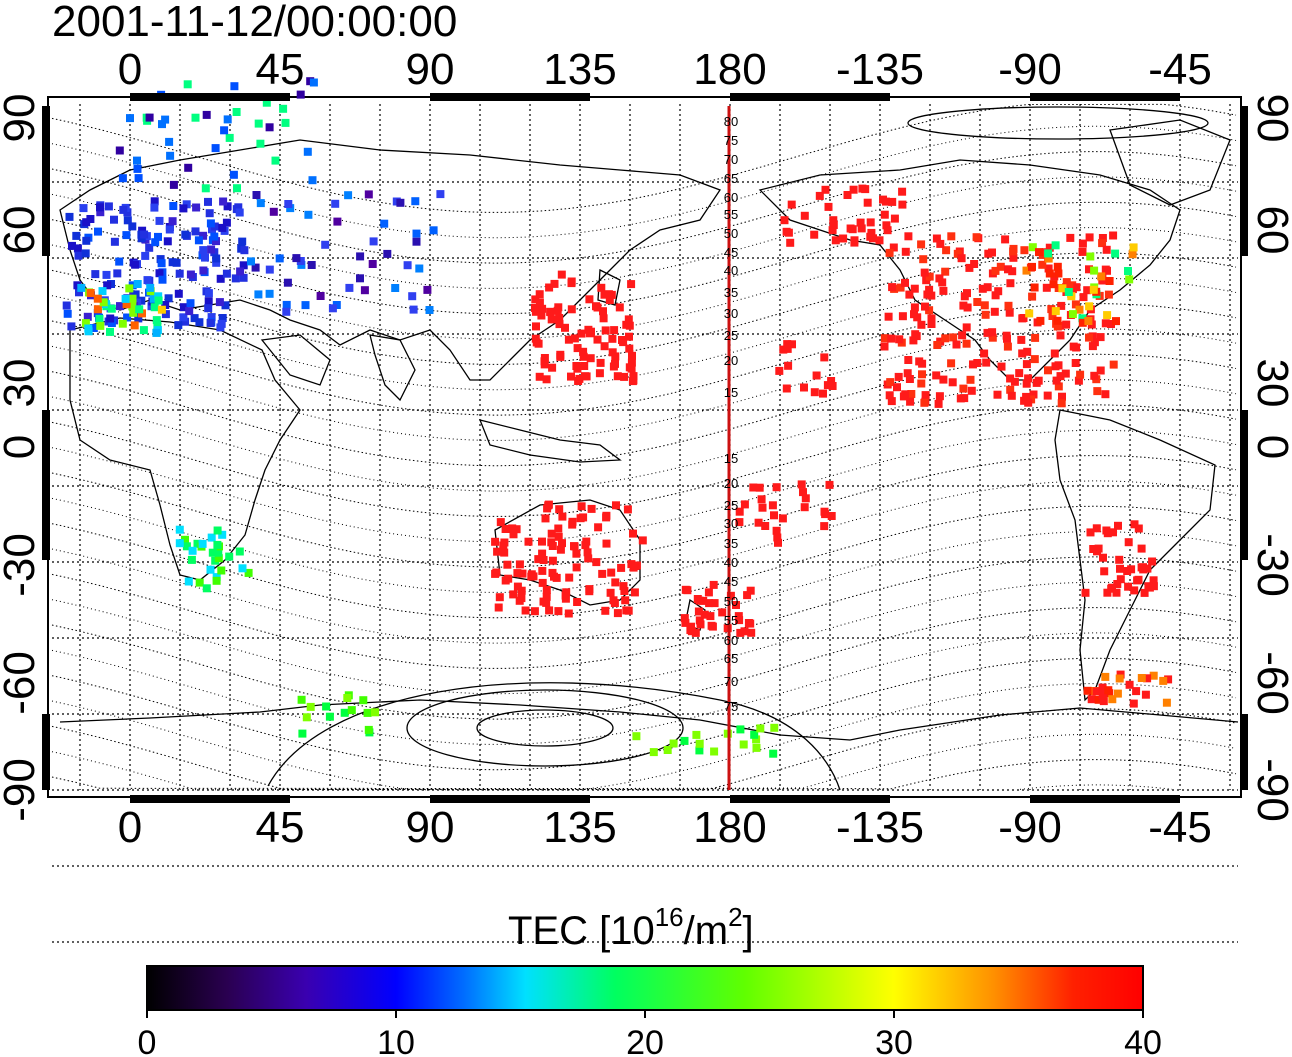 Image resolution: width=1292 pixels, height=1057 pixels. What do you see at coordinates (22, 683) in the screenshot?
I see `left-lat-label: -60` at bounding box center [22, 683].